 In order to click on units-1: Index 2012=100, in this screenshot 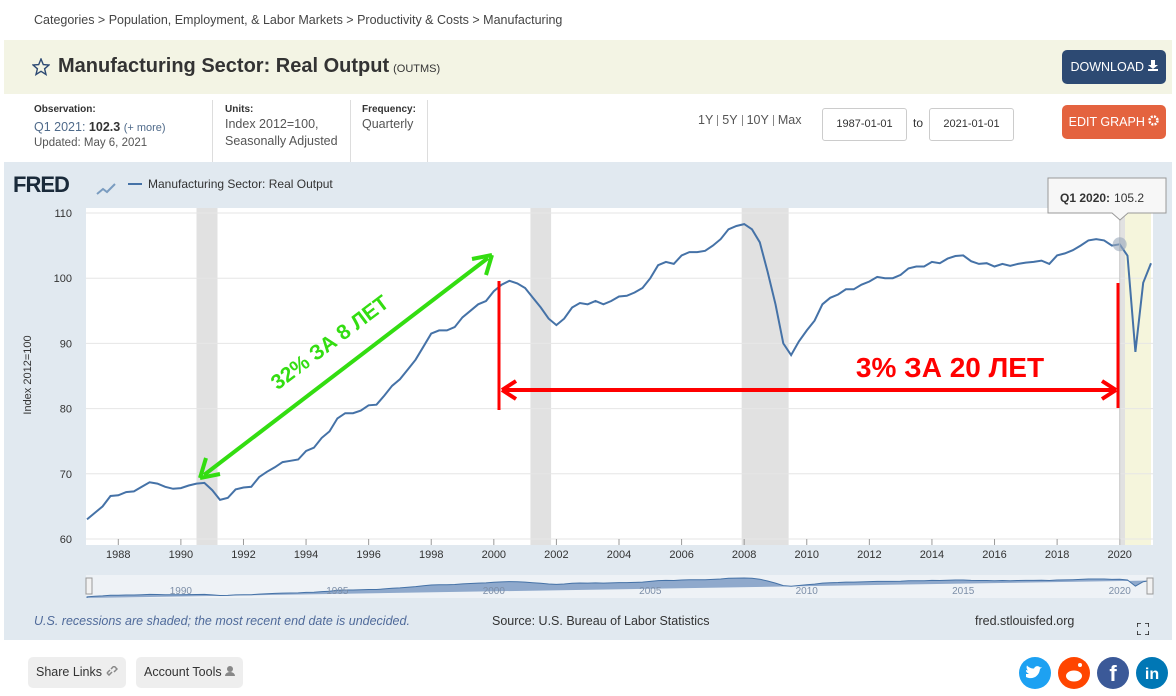, I will do `click(272, 124)`.